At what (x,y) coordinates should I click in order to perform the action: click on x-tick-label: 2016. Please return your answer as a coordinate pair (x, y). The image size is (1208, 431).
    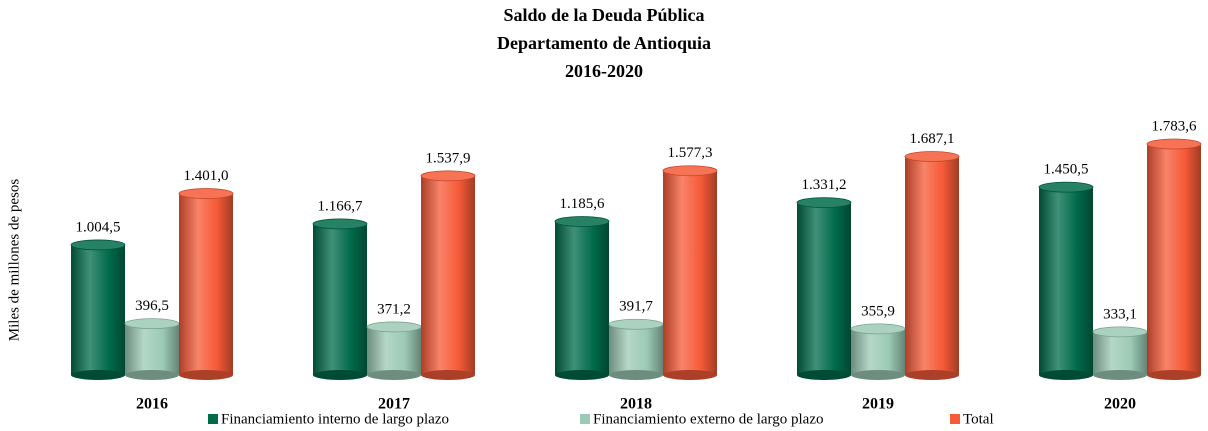
    Looking at the image, I should click on (152, 404).